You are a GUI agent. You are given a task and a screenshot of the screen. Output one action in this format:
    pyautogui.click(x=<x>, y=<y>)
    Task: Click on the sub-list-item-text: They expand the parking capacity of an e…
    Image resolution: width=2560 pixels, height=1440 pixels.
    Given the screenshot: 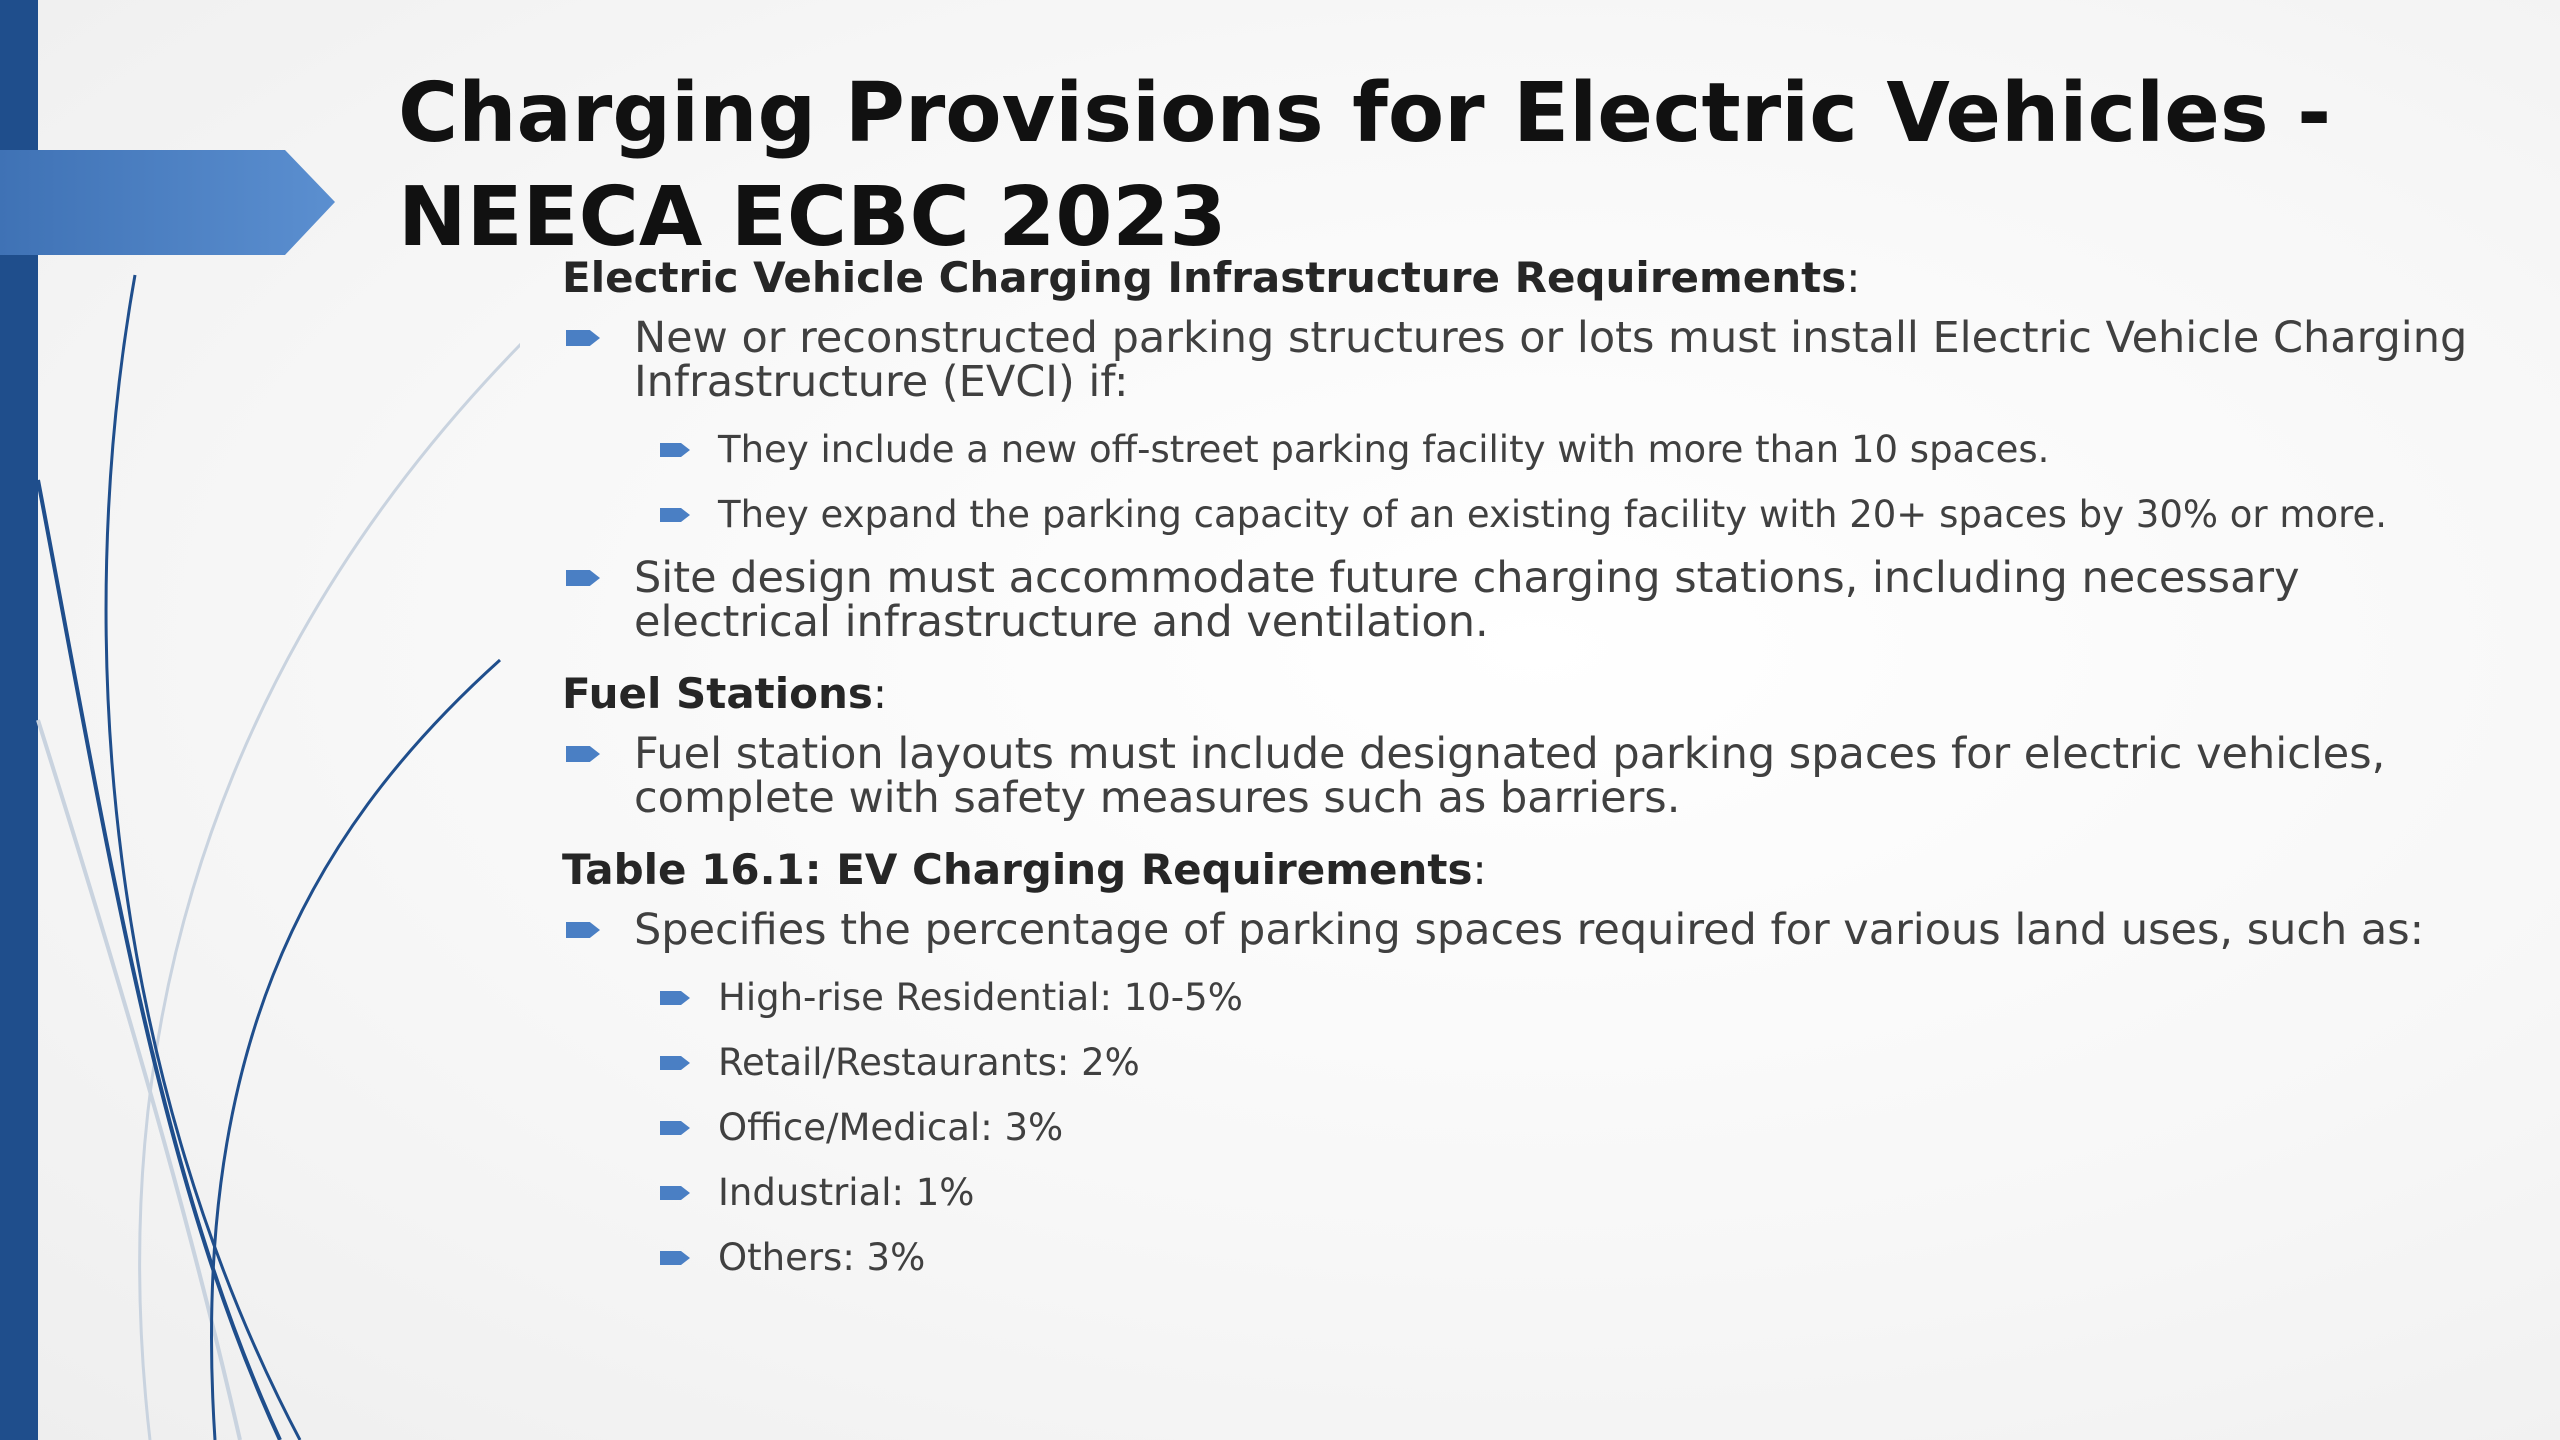 What is the action you would take?
    pyautogui.click(x=1553, y=514)
    